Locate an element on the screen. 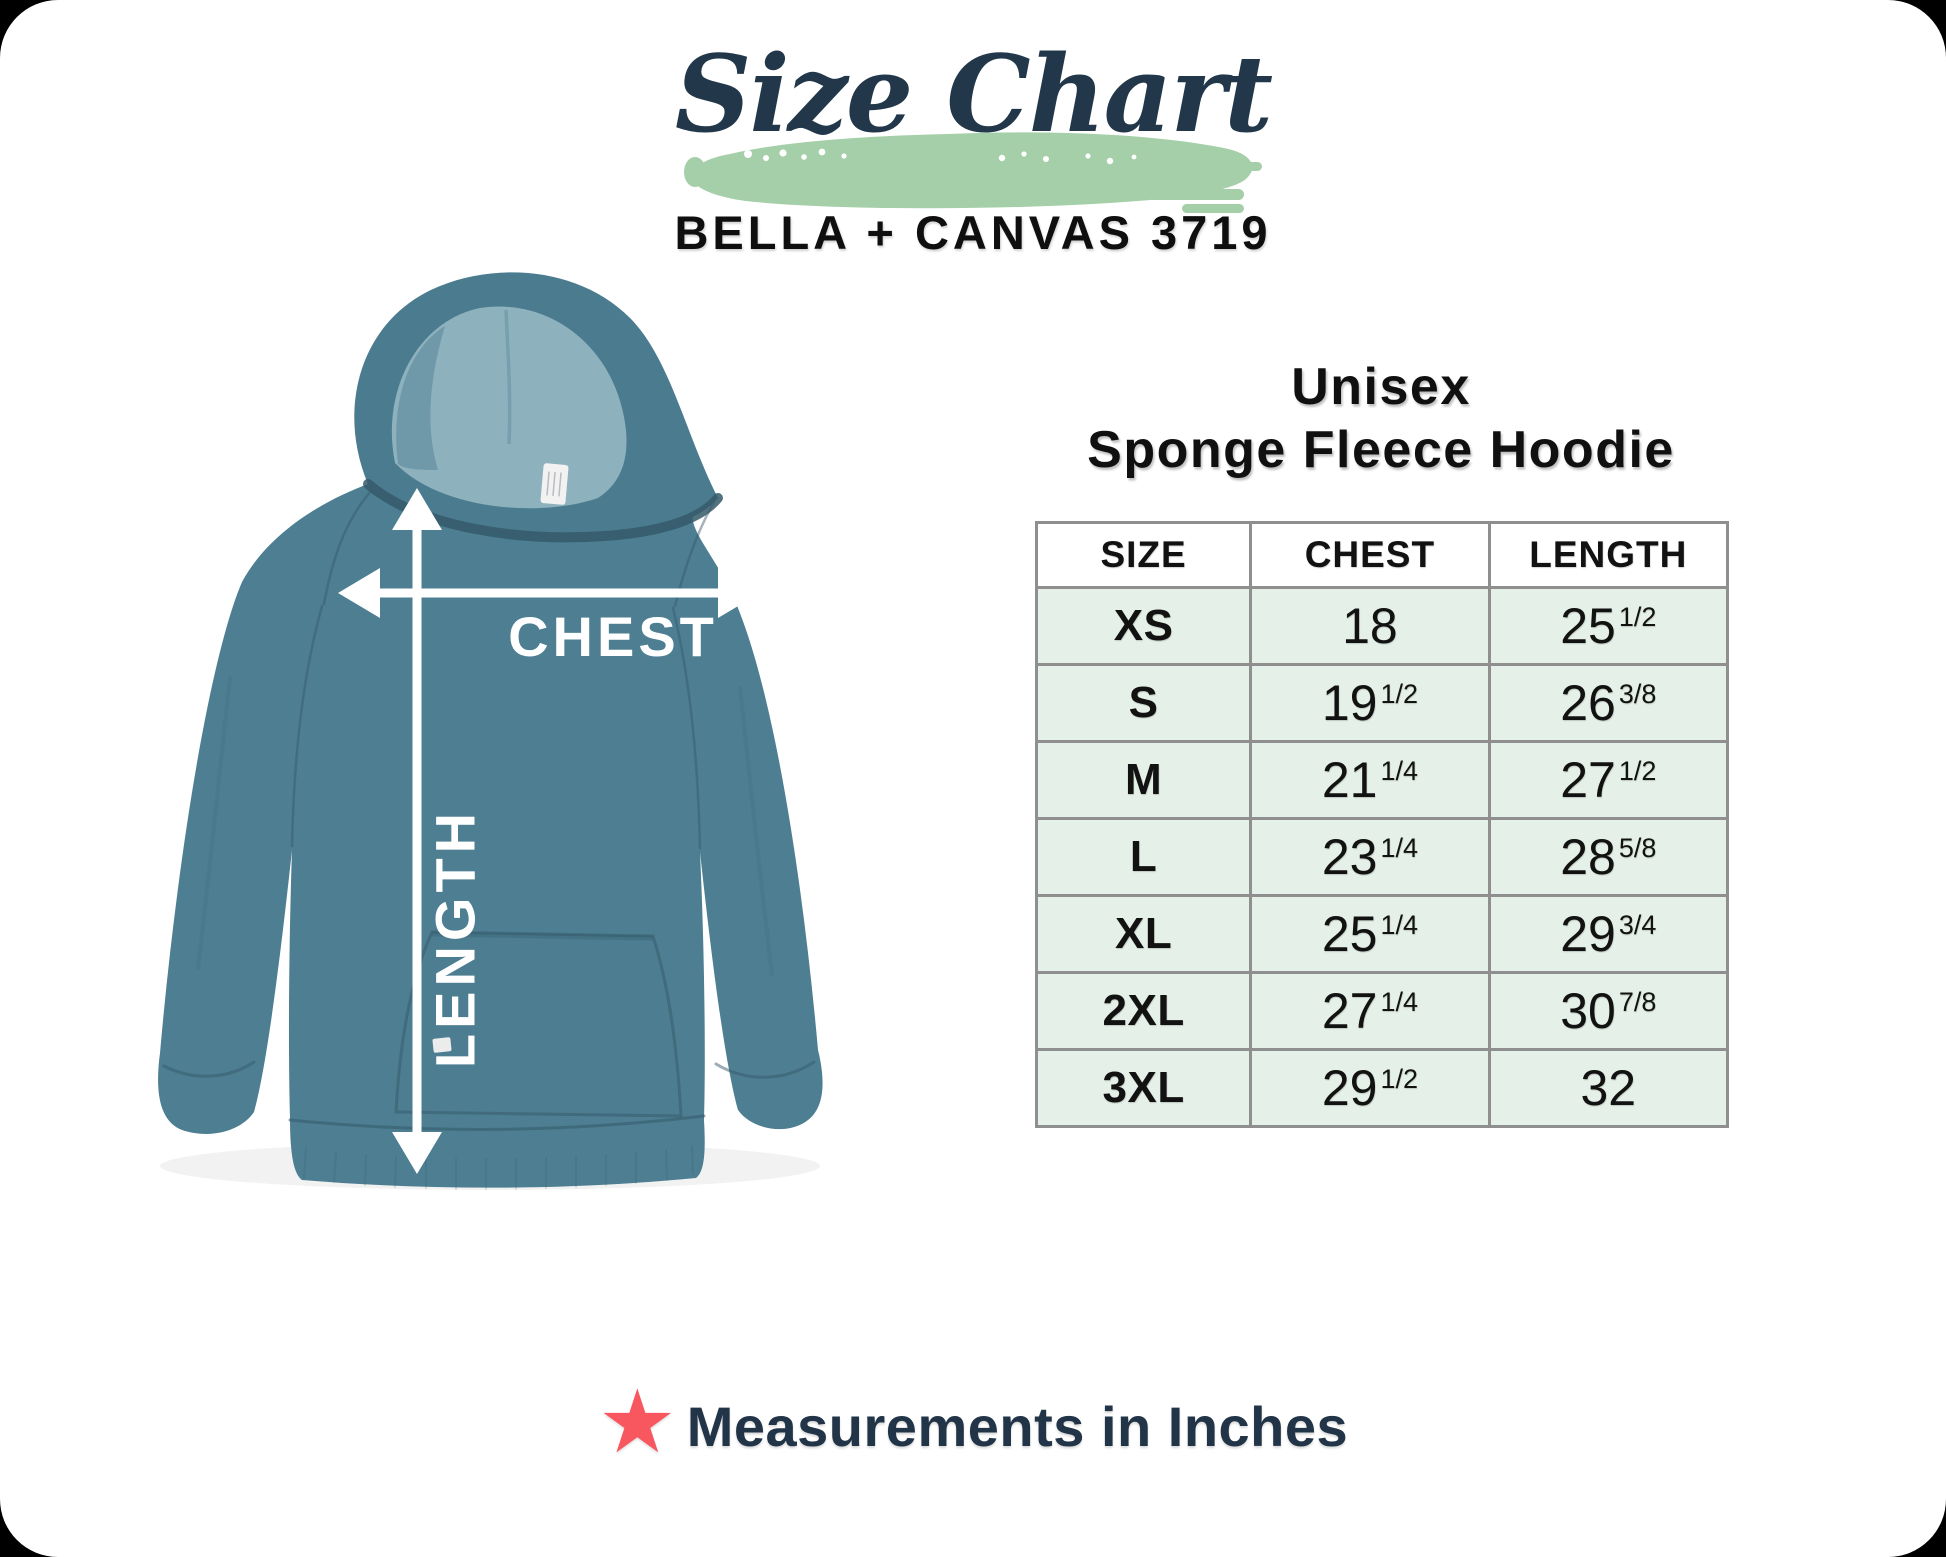 The width and height of the screenshot is (1946, 1557). length-cell: 32 is located at coordinates (1608, 1088).